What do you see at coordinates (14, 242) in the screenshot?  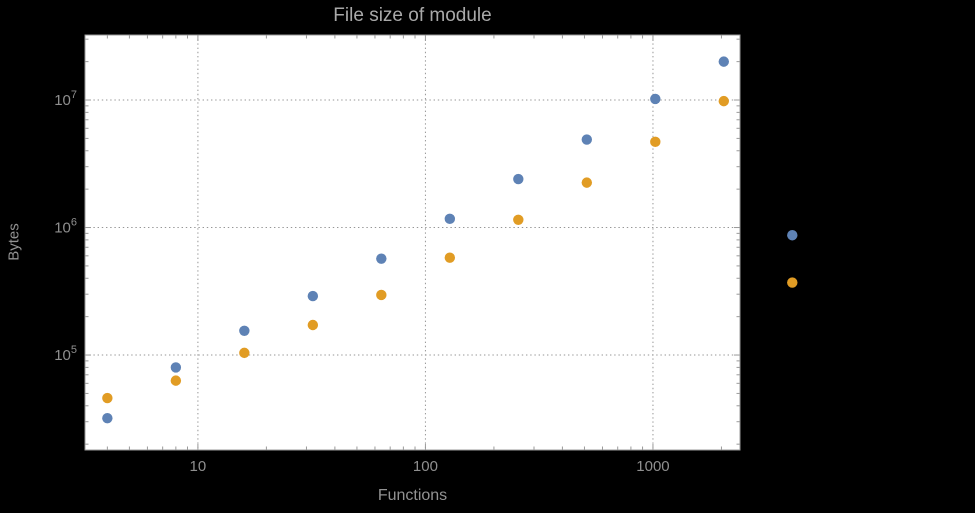 I see `y-axis-label: Bytes` at bounding box center [14, 242].